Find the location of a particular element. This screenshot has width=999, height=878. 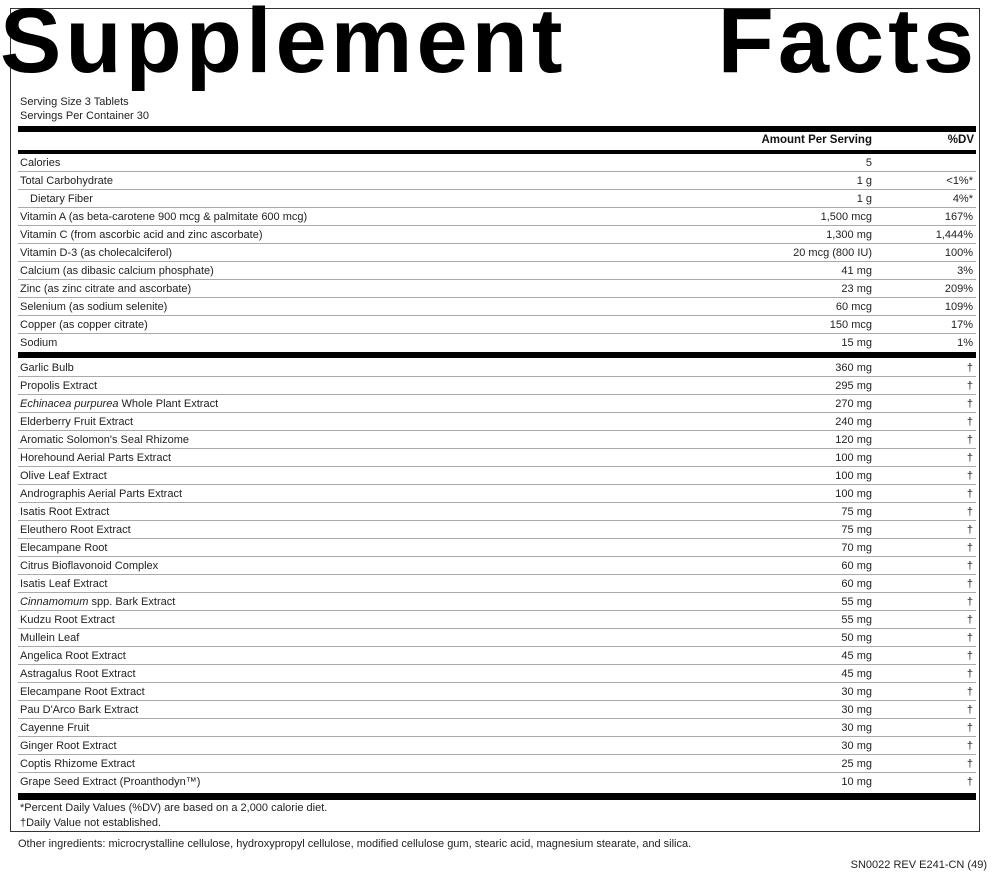

amount-per-serving: 5 is located at coordinates (868, 163).